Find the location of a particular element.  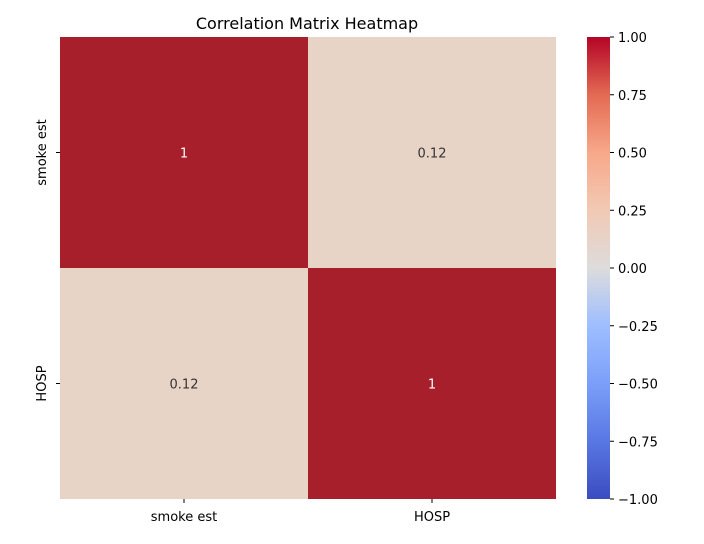

colorbar-tick-label: 1.00 is located at coordinates (632, 38).